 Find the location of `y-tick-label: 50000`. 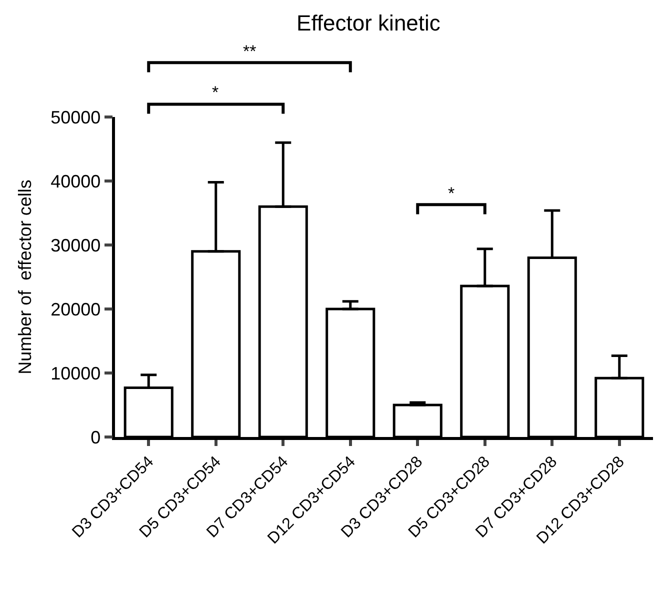

y-tick-label: 50000 is located at coordinates (75, 117).